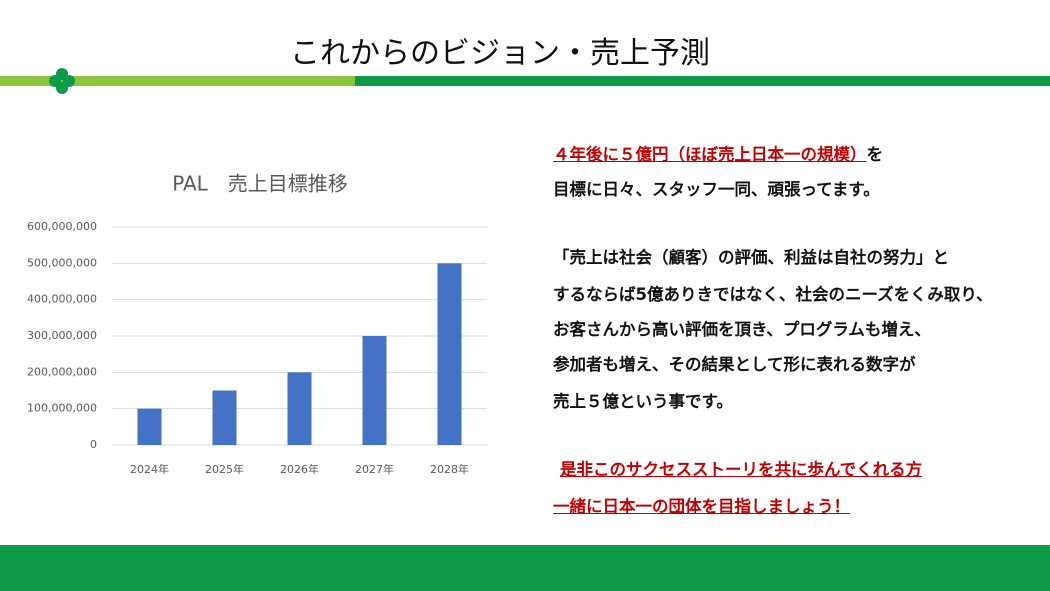 This screenshot has width=1050, height=591. What do you see at coordinates (741, 469) in the screenshot?
I see `call-line: 是非このサクセスストーリを共に歩んでくれる方` at bounding box center [741, 469].